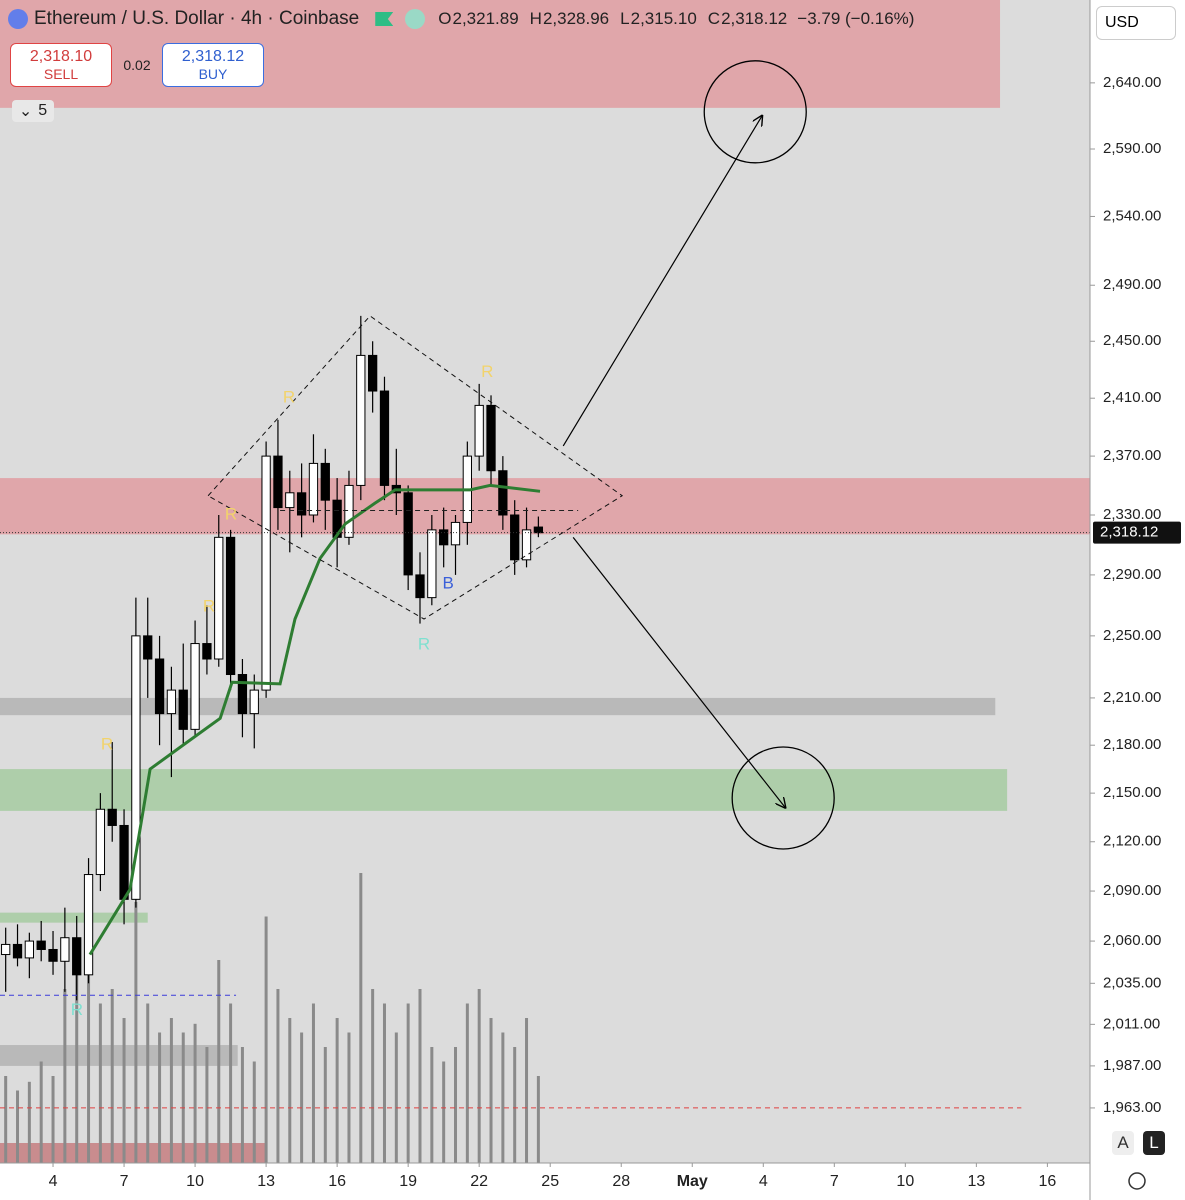  What do you see at coordinates (137, 65) in the screenshot?
I see `trade-panel: 2,318.10 SELL 0.02 2,318.12 BUY` at bounding box center [137, 65].